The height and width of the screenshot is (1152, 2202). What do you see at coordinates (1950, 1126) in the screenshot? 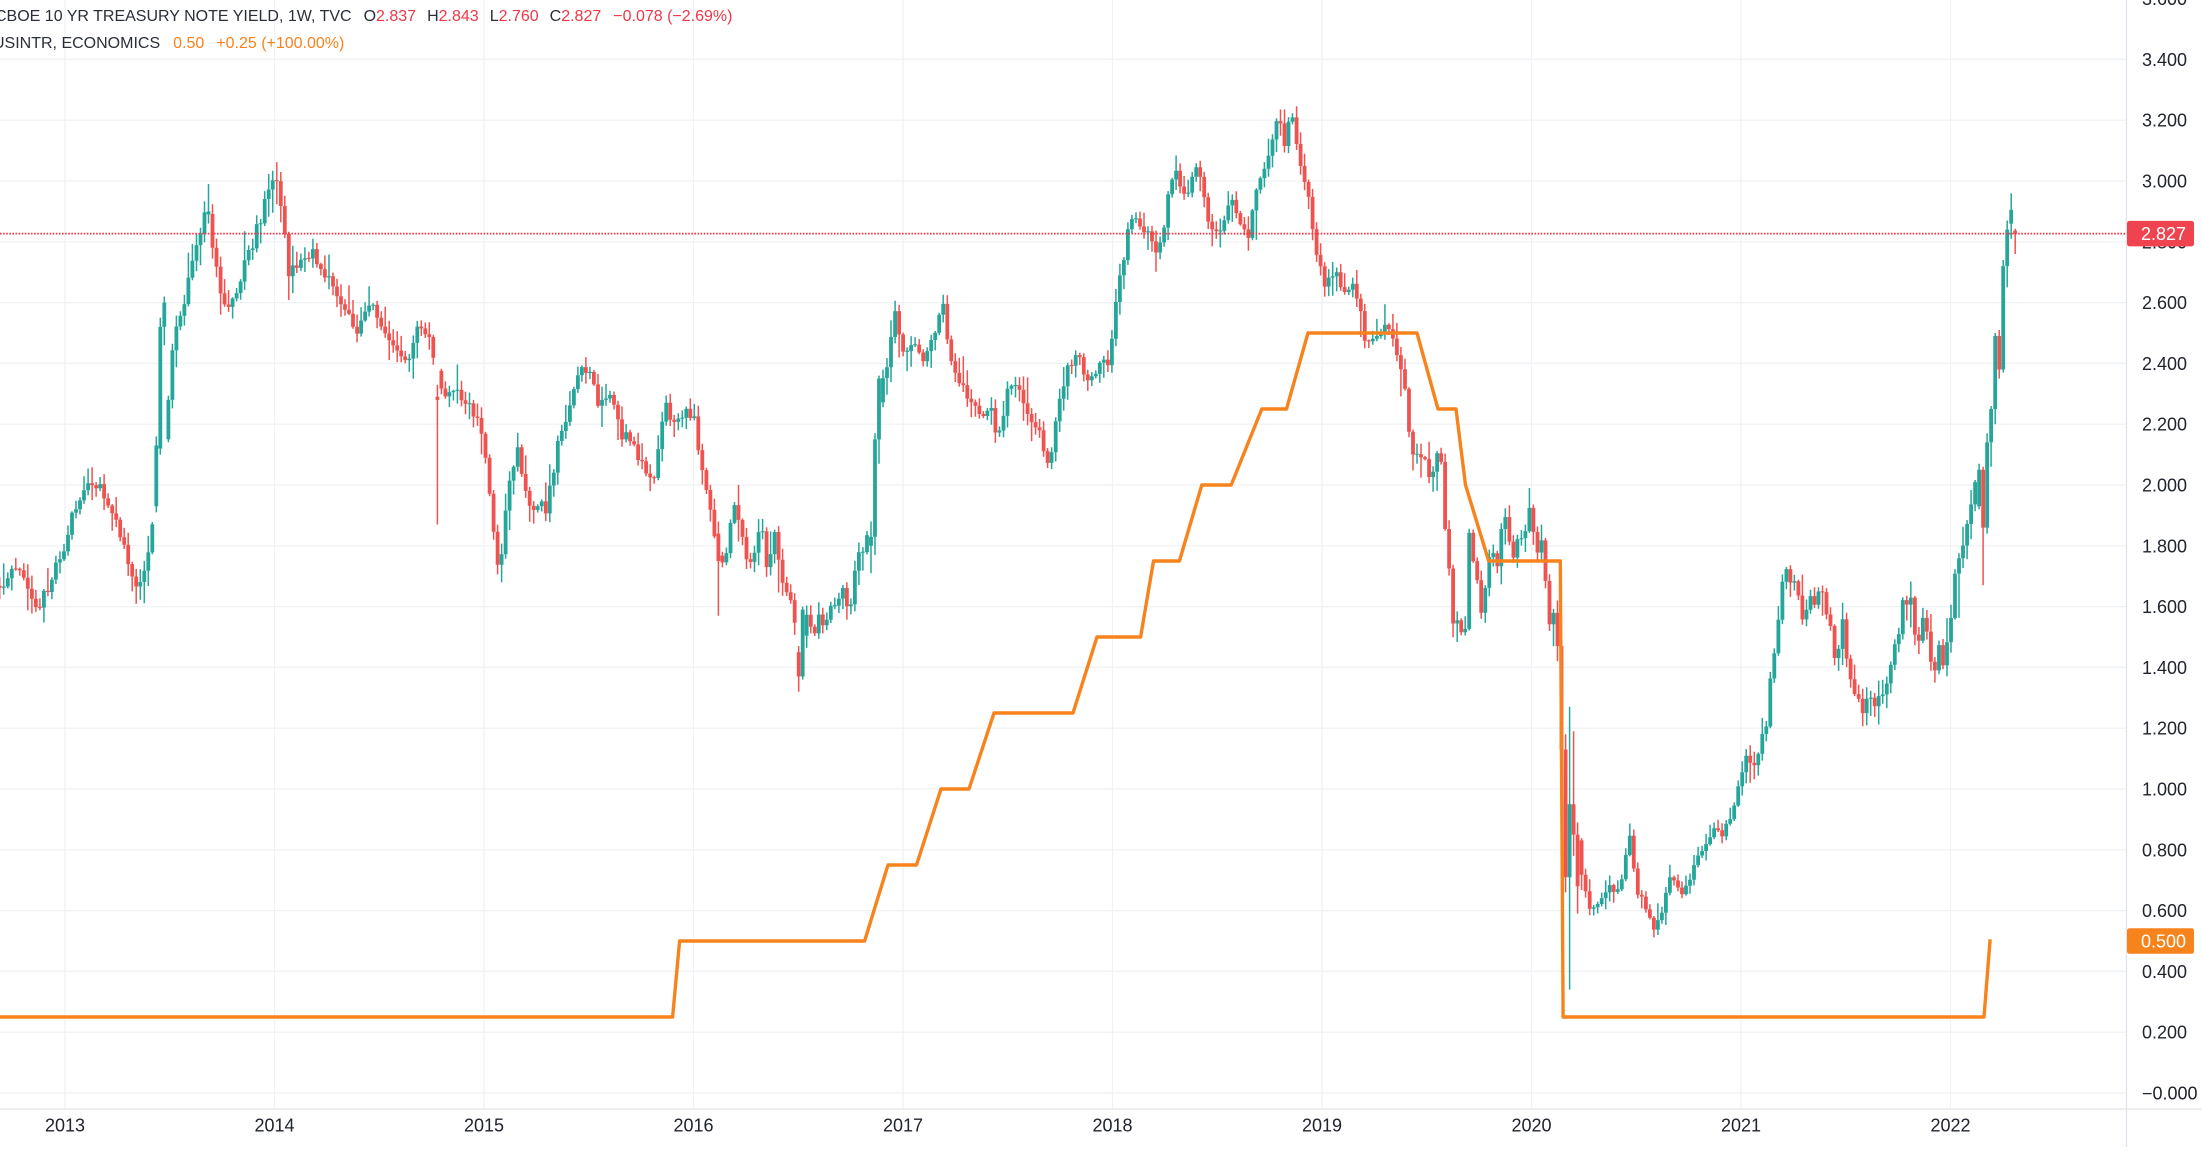
I see `svg-text: 2022` at bounding box center [1950, 1126].